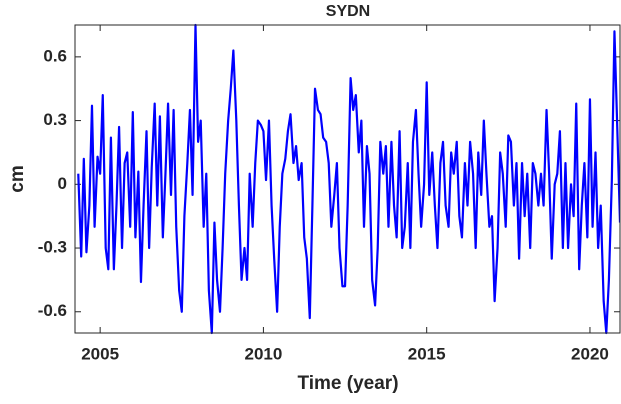 The image size is (621, 404). What do you see at coordinates (590, 353) in the screenshot?
I see `x-tick-label: 2020` at bounding box center [590, 353].